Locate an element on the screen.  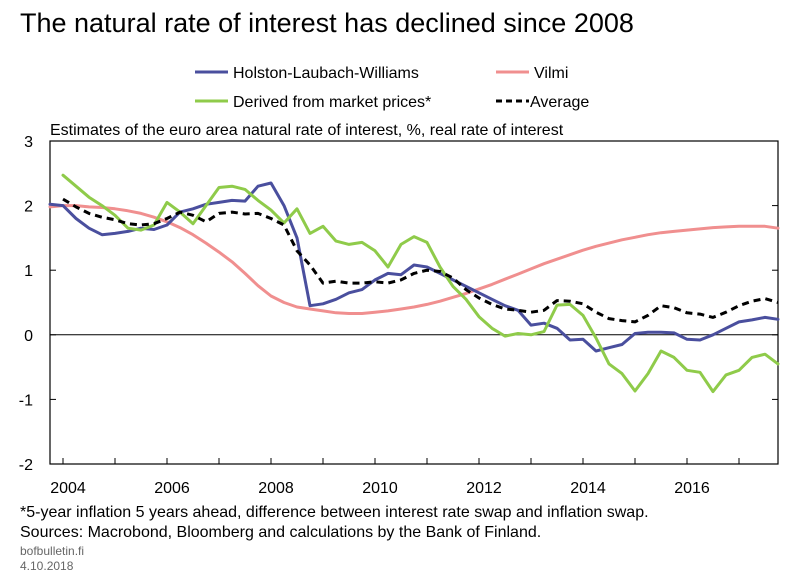
y-tick-label: -2 is located at coordinates (26, 465).